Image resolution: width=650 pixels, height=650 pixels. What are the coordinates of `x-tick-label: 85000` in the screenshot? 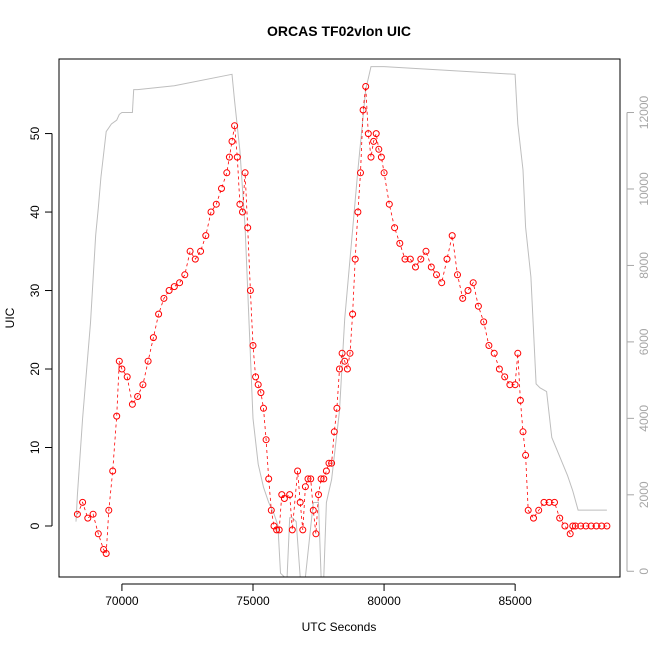 It's located at (515, 601).